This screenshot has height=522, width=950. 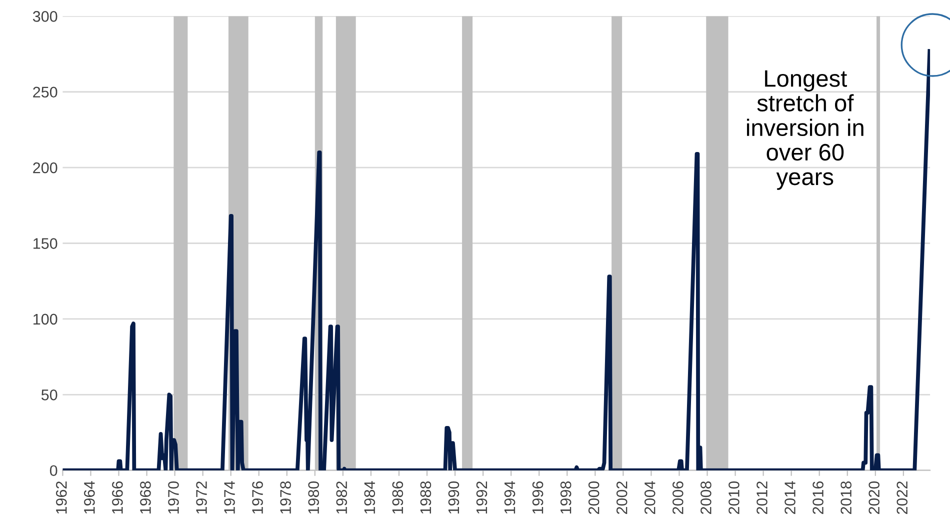 What do you see at coordinates (734, 497) in the screenshot?
I see `x-tick-label: 2010` at bounding box center [734, 497].